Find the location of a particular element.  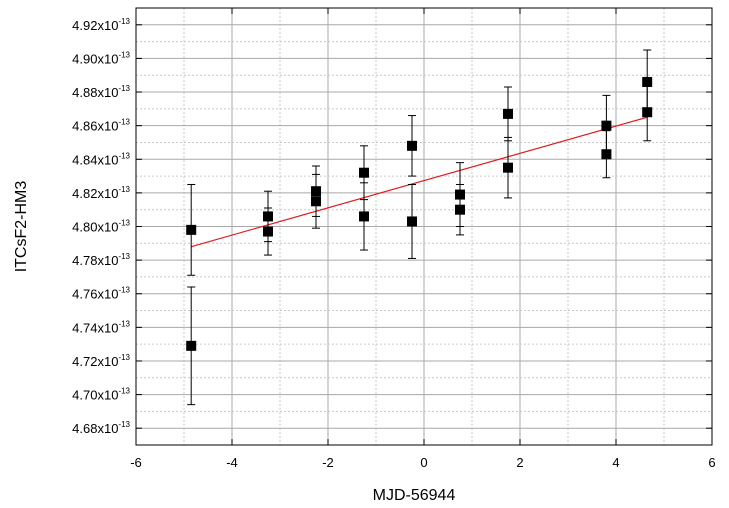

y-tick-label: 4.88x10⁻¹³ is located at coordinates (101, 92).